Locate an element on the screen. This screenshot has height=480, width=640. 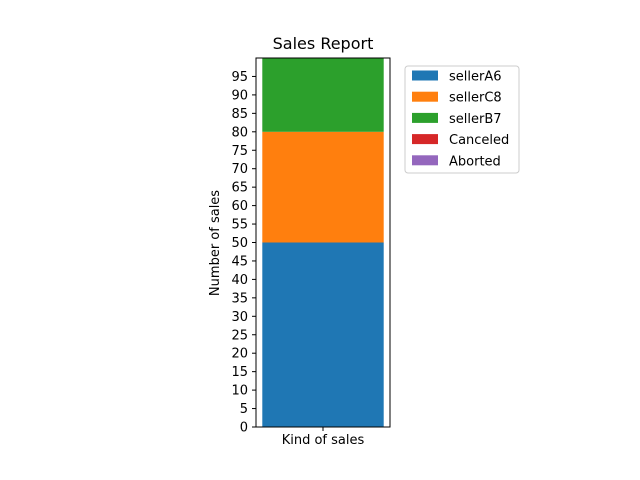
y-tick-label: 45 is located at coordinates (239, 261).